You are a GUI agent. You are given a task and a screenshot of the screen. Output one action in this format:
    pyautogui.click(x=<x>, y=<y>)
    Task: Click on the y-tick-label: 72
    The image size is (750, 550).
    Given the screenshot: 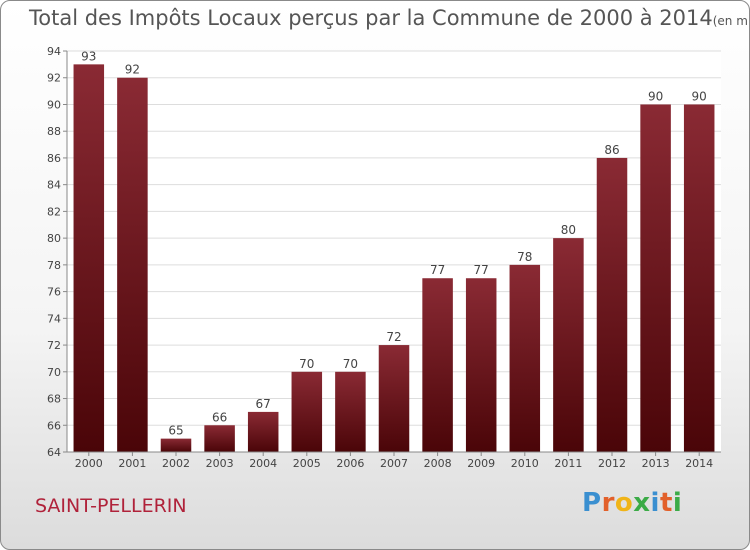 What is the action you would take?
    pyautogui.click(x=54, y=345)
    